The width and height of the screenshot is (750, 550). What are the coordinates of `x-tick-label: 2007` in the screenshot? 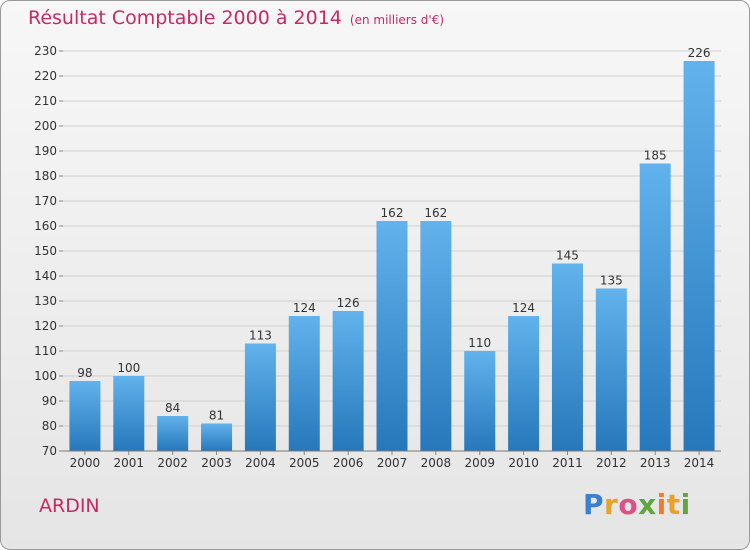 It's located at (392, 463).